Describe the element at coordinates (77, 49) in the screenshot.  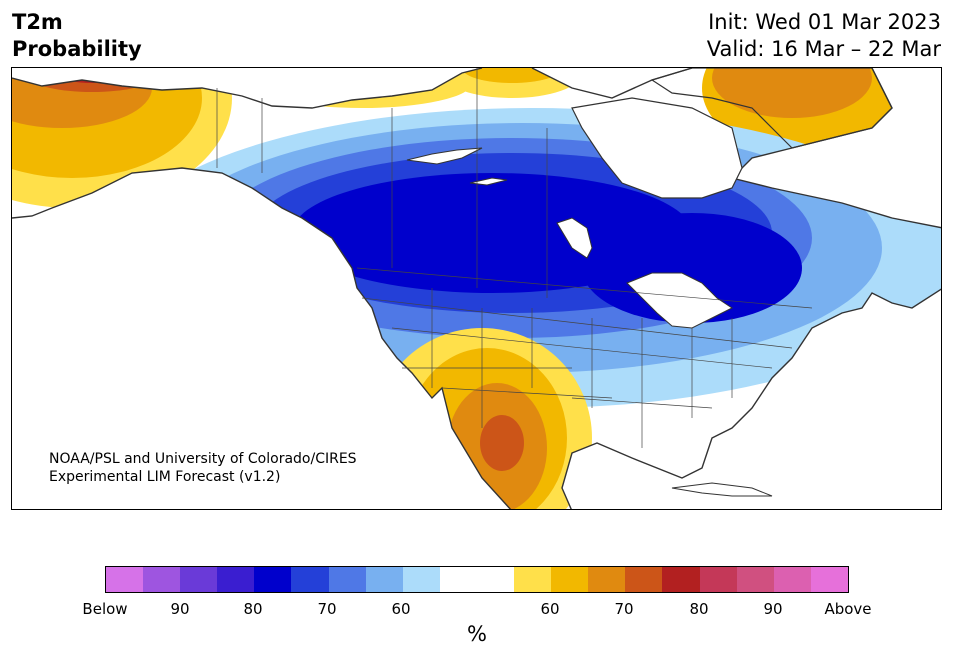
I see `title-line-metric: Probability` at that location.